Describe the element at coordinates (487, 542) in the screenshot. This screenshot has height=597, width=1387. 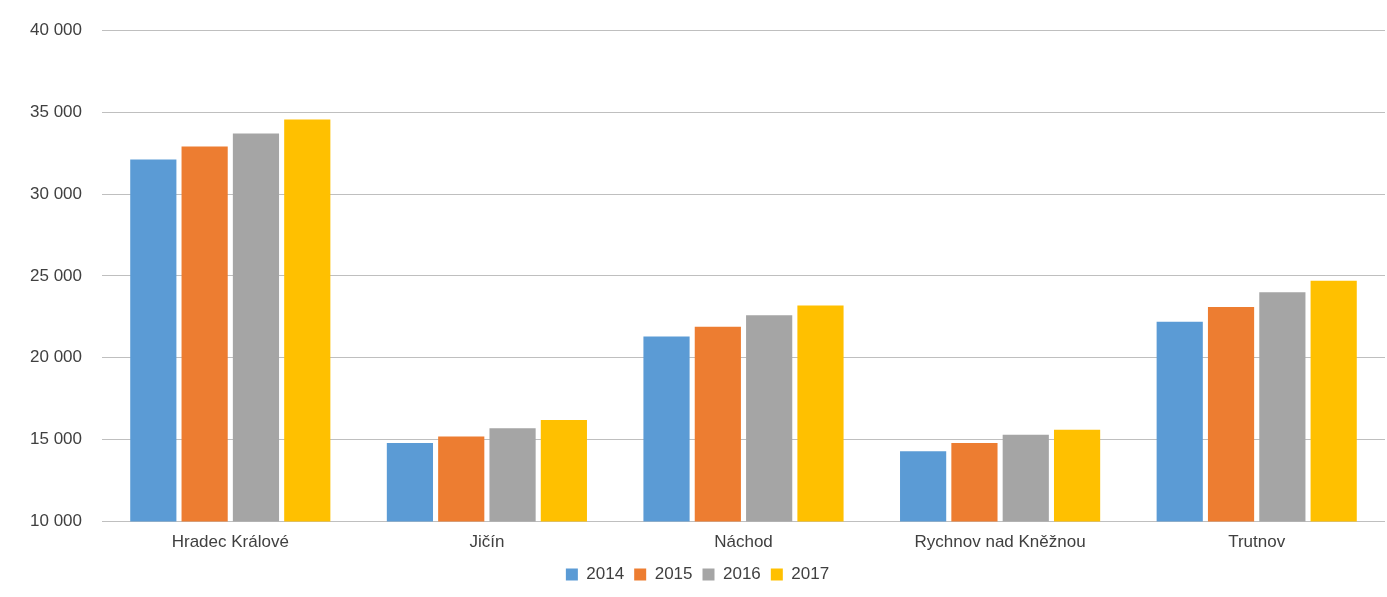
I see `x-tick-label: Jičín` at that location.